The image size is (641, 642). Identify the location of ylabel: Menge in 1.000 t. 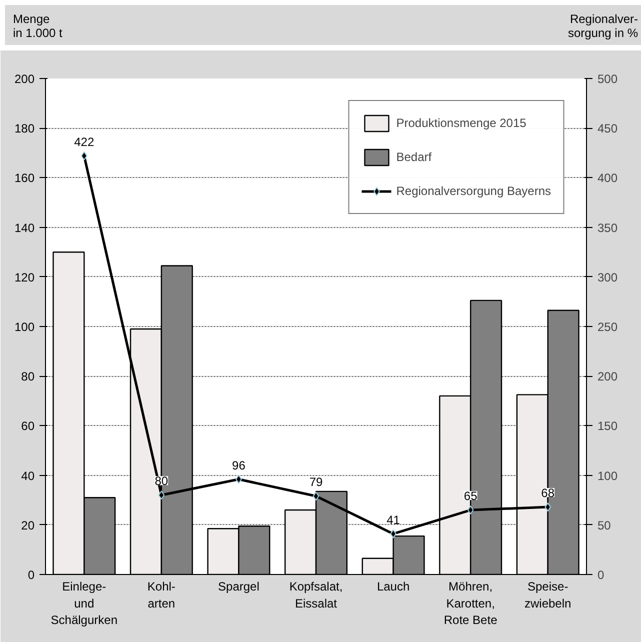
(37, 26).